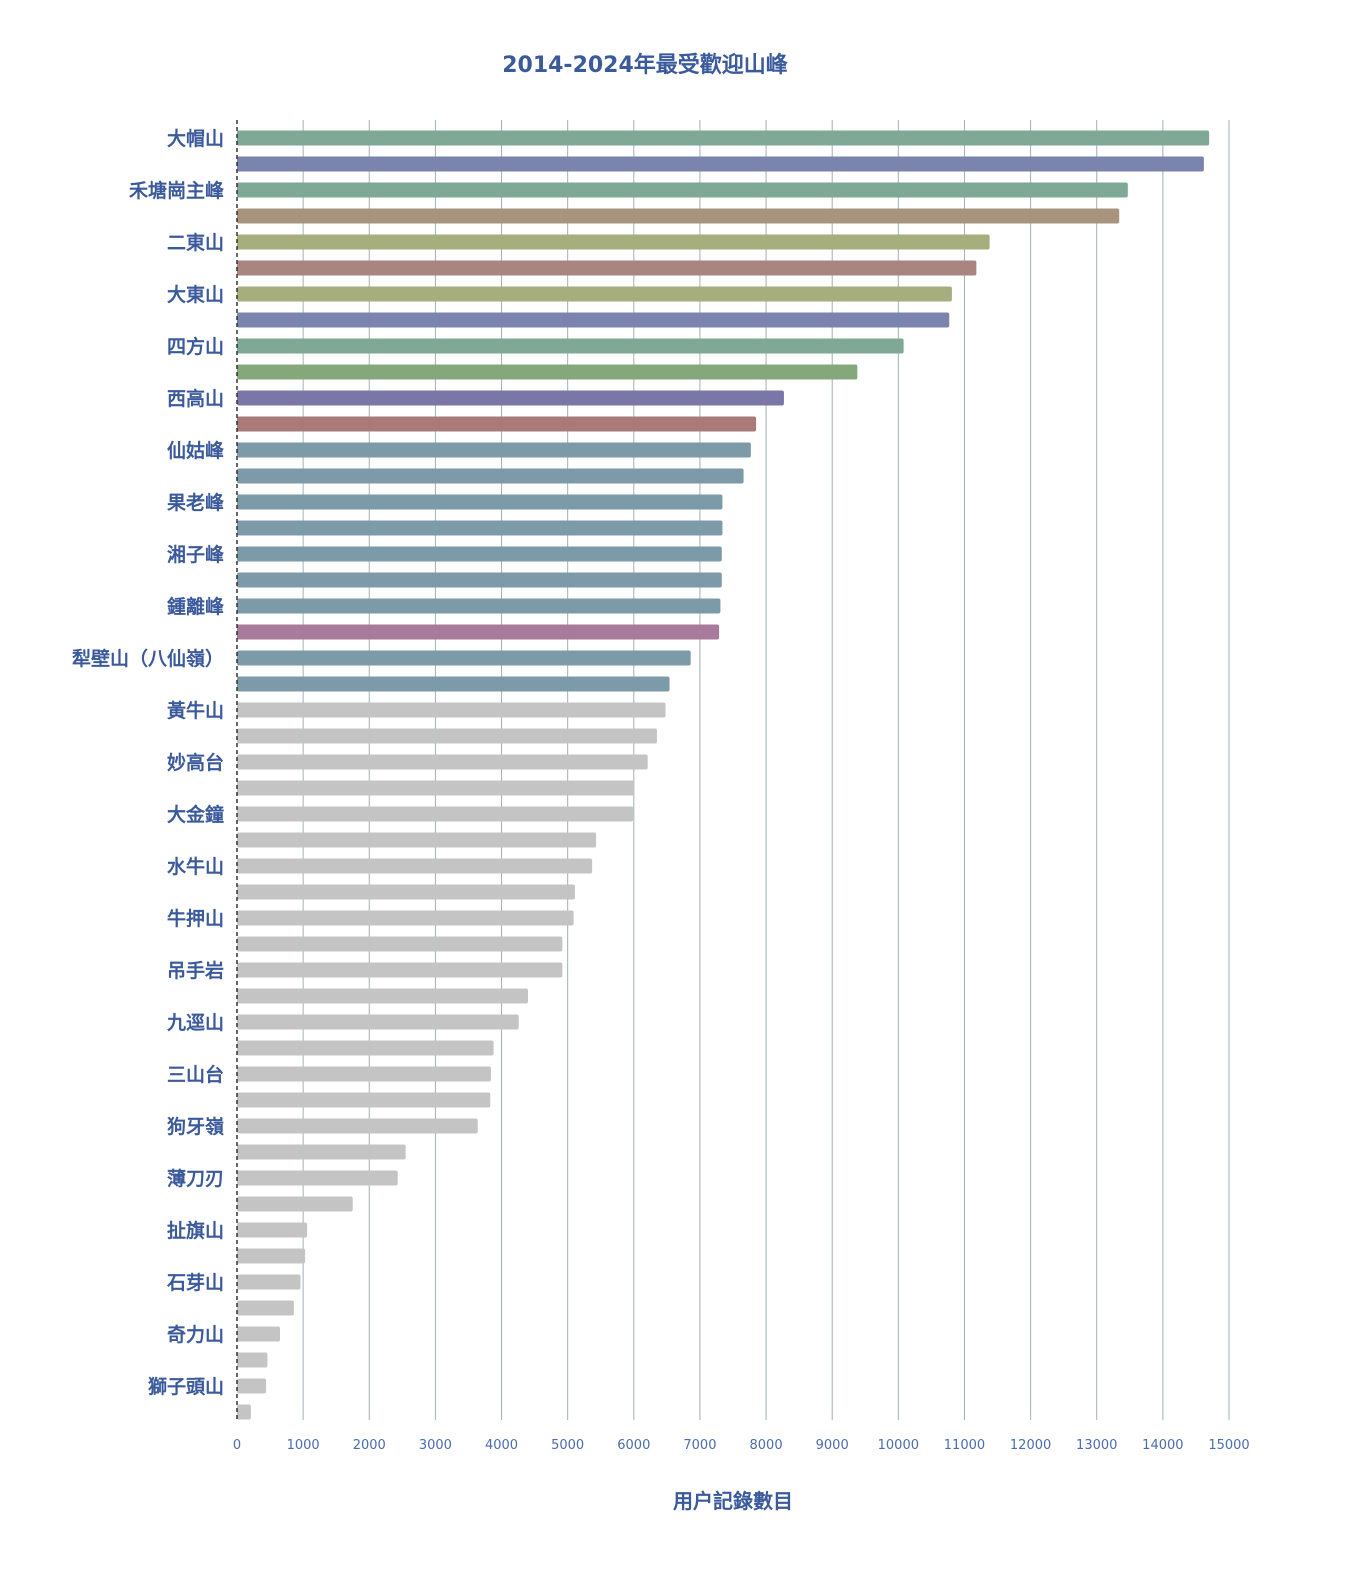  What do you see at coordinates (567, 1445) in the screenshot?
I see `x-tick-label: 5000` at bounding box center [567, 1445].